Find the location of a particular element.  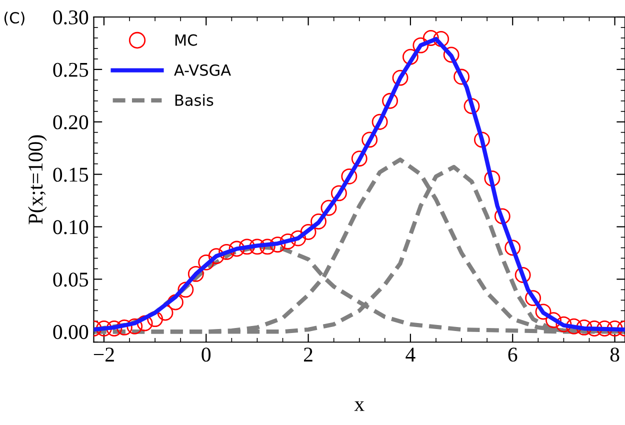

y-tick-label: 0.25 is located at coordinates (70, 69).